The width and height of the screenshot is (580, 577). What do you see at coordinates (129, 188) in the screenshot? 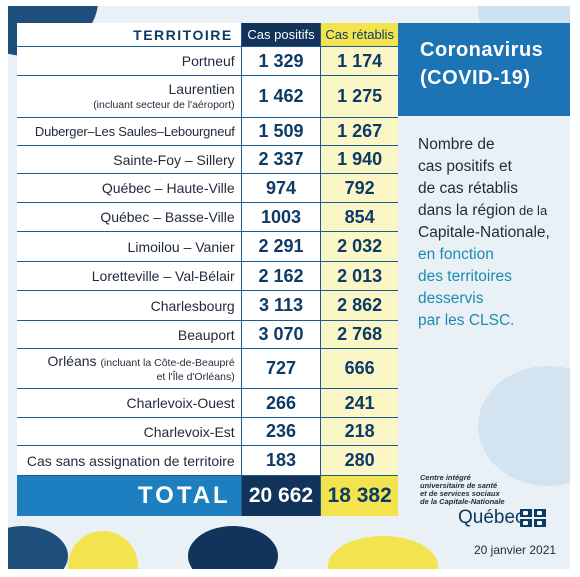
I see `territory-name: Québec – Haute-Ville` at bounding box center [129, 188].